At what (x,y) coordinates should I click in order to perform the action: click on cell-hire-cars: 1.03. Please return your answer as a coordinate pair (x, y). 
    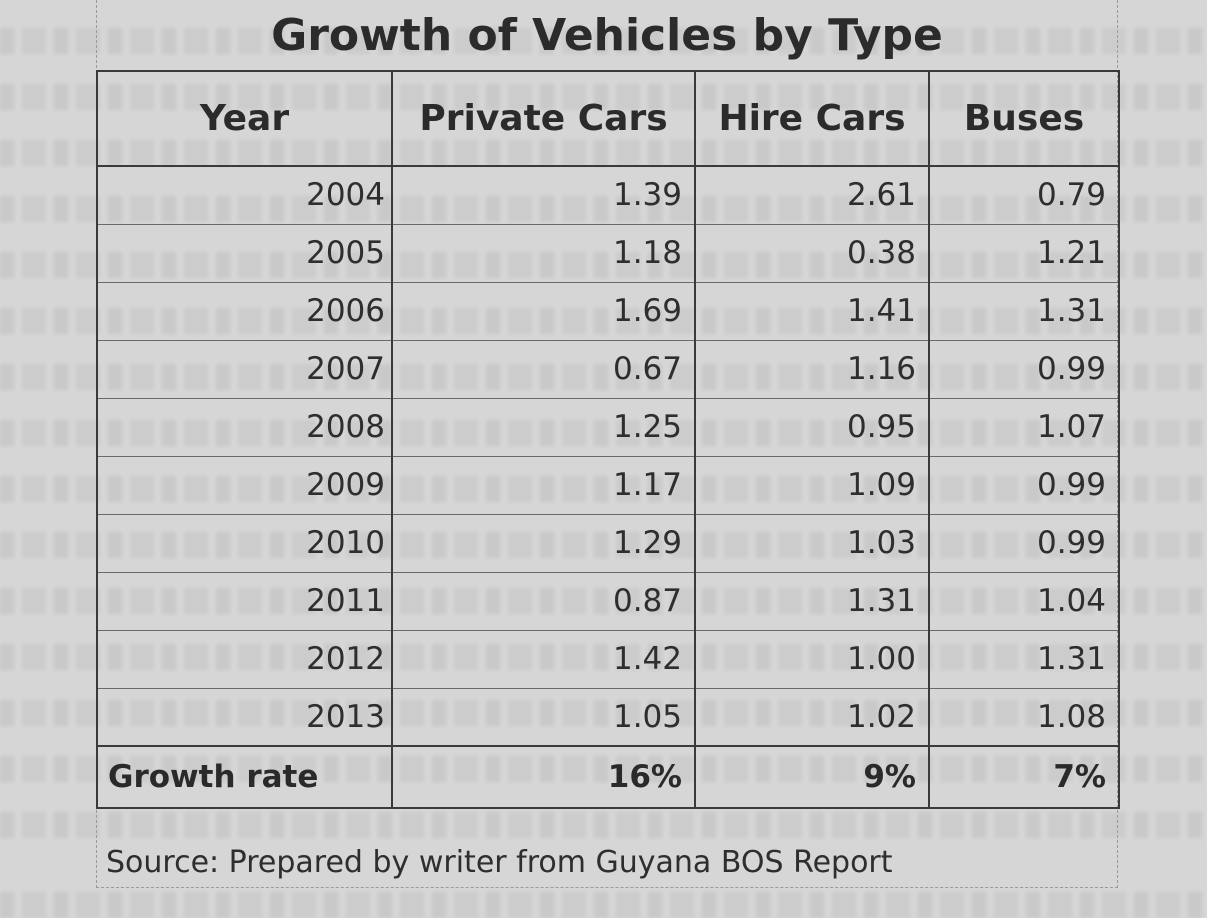
    Looking at the image, I should click on (812, 543).